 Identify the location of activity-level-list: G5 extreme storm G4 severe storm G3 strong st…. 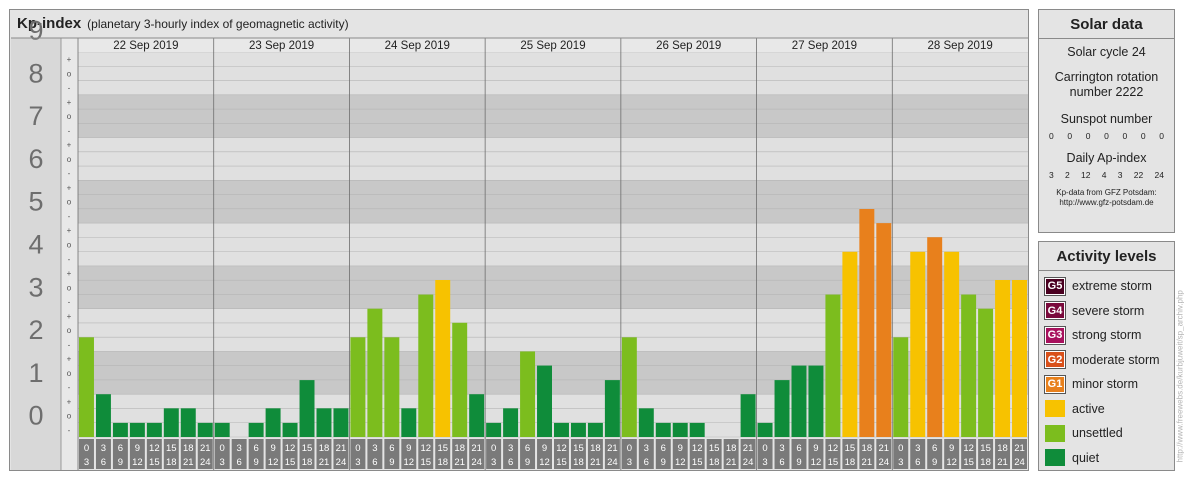
(1106, 370).